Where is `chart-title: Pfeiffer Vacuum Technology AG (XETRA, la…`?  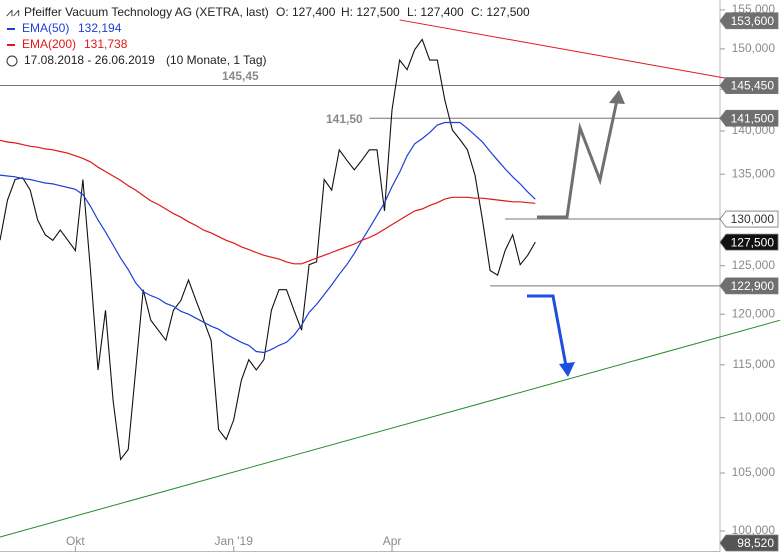
chart-title: Pfeiffer Vacuum Technology AG (XETRA, la… is located at coordinates (146, 12).